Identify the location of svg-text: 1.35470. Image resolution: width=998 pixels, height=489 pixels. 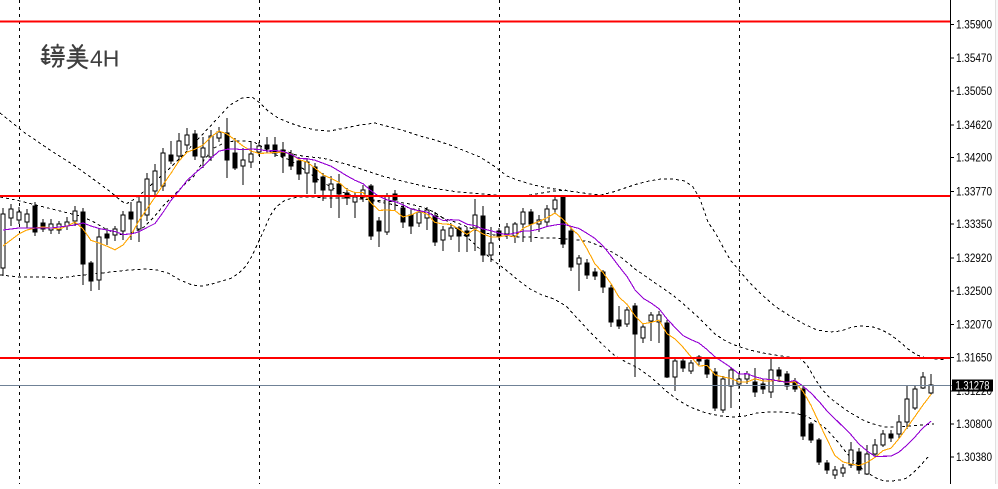
(974, 59).